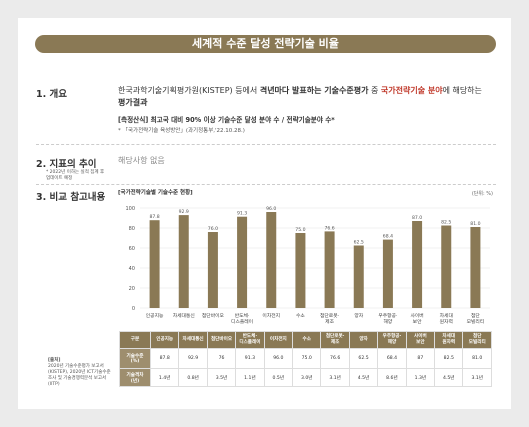 This screenshot has width=529, height=427. Describe the element at coordinates (242, 214) in the screenshot. I see `data-label: 91.3` at that location.